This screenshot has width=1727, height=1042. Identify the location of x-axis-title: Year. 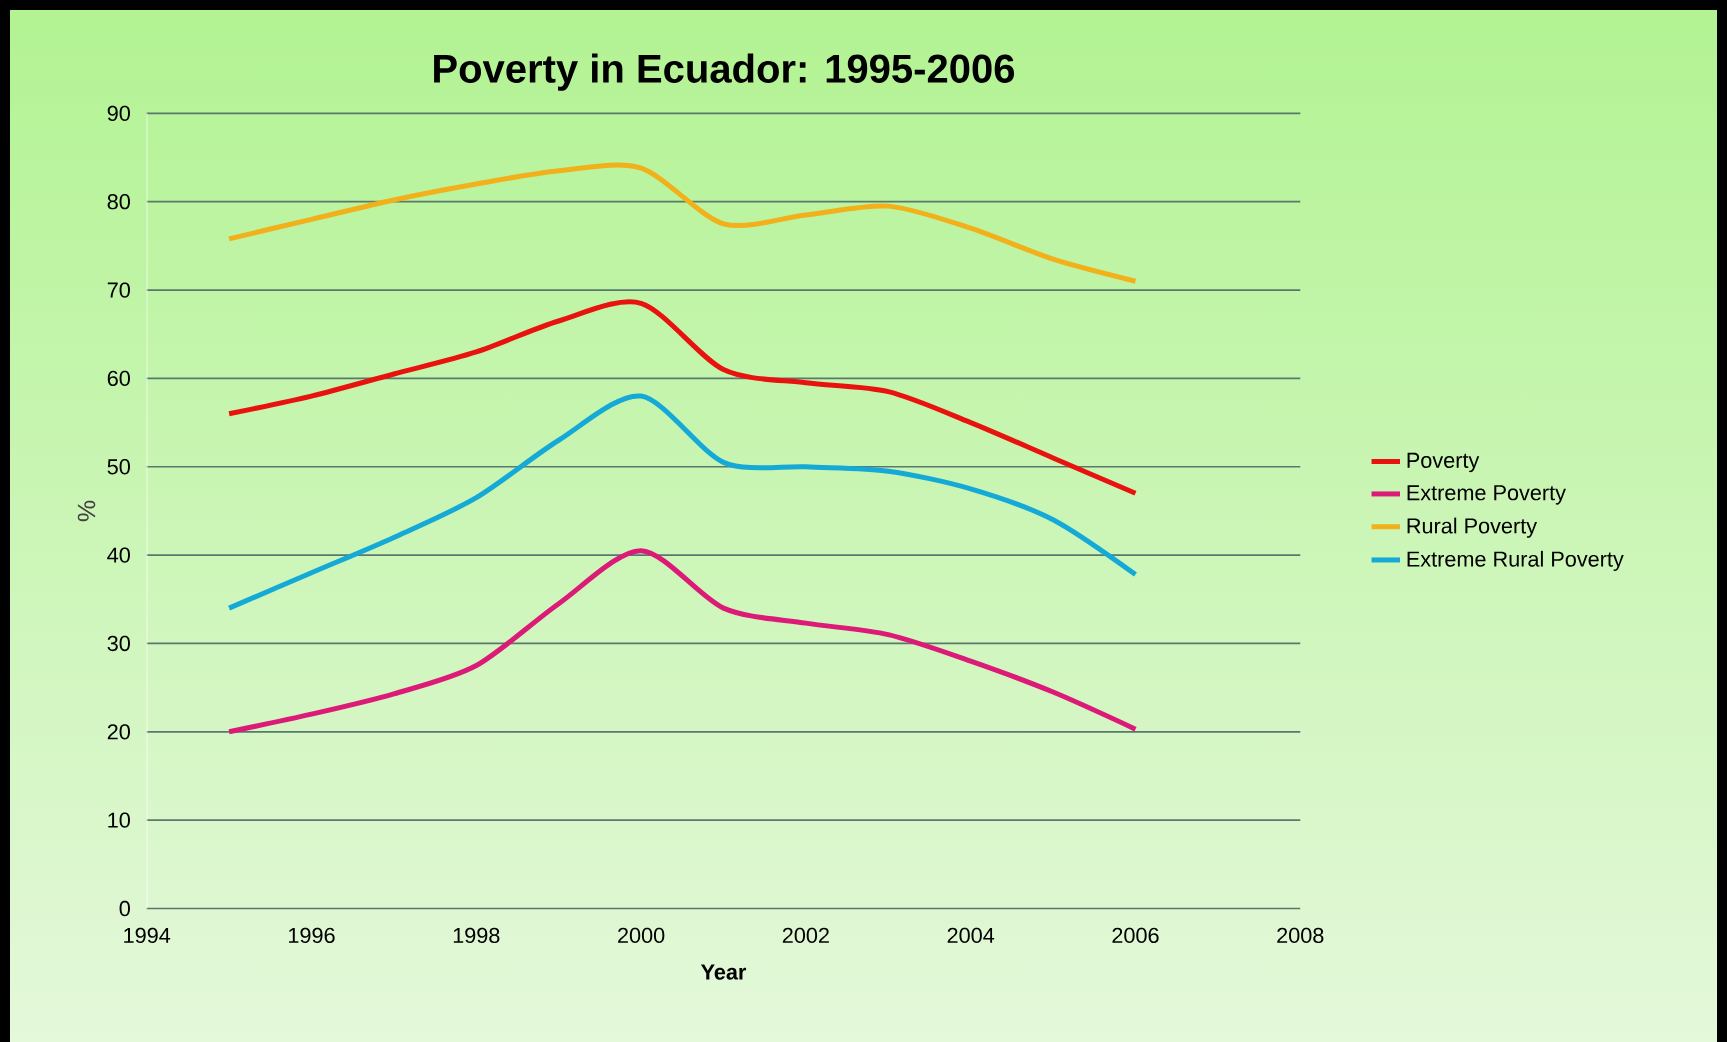
(723, 972).